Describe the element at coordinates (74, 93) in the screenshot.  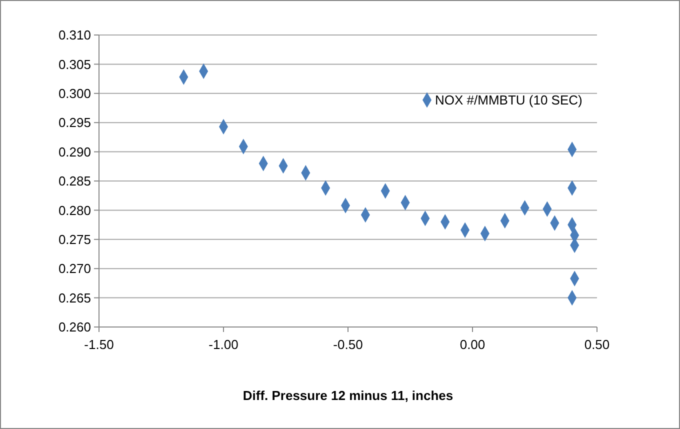
I see `y-tick-label: 0.300` at that location.